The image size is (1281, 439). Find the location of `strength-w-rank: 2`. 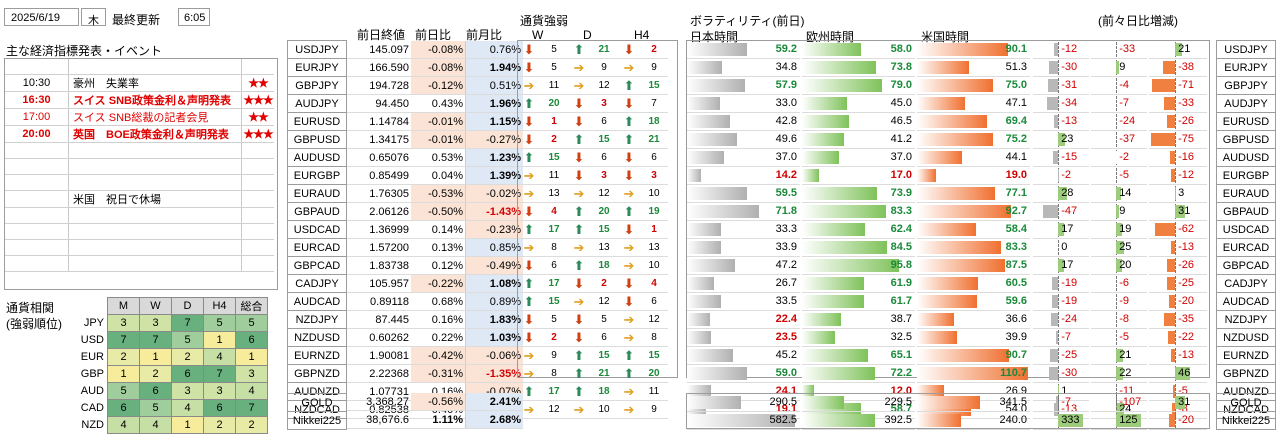

strength-w-rank: 2 is located at coordinates (554, 139).